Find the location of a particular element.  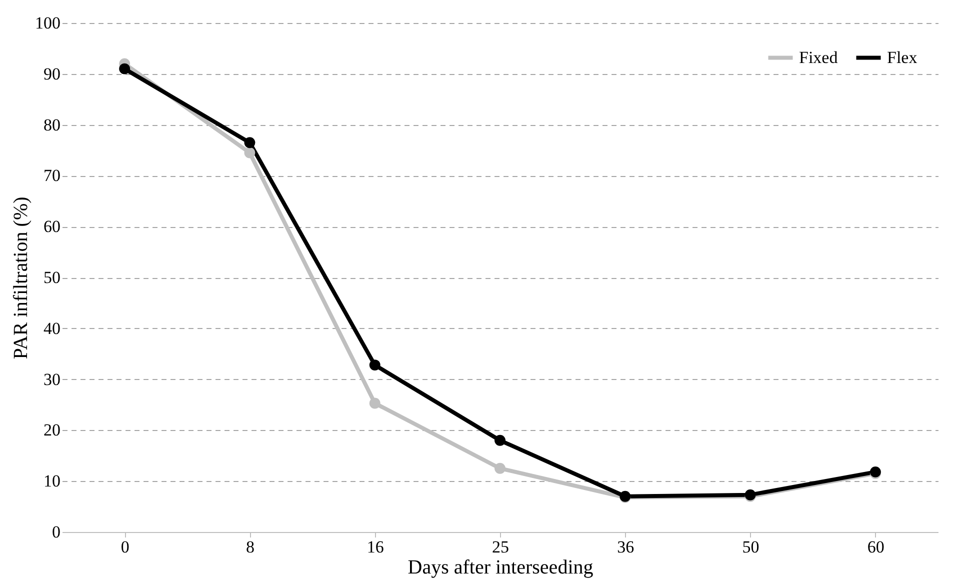

y-tick-label: 10 is located at coordinates (52, 481).